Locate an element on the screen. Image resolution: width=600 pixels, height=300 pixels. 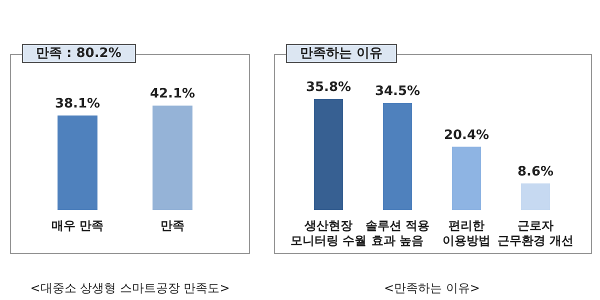
x-tick-label: 편리한 이용방법 is located at coordinates (466, 233).